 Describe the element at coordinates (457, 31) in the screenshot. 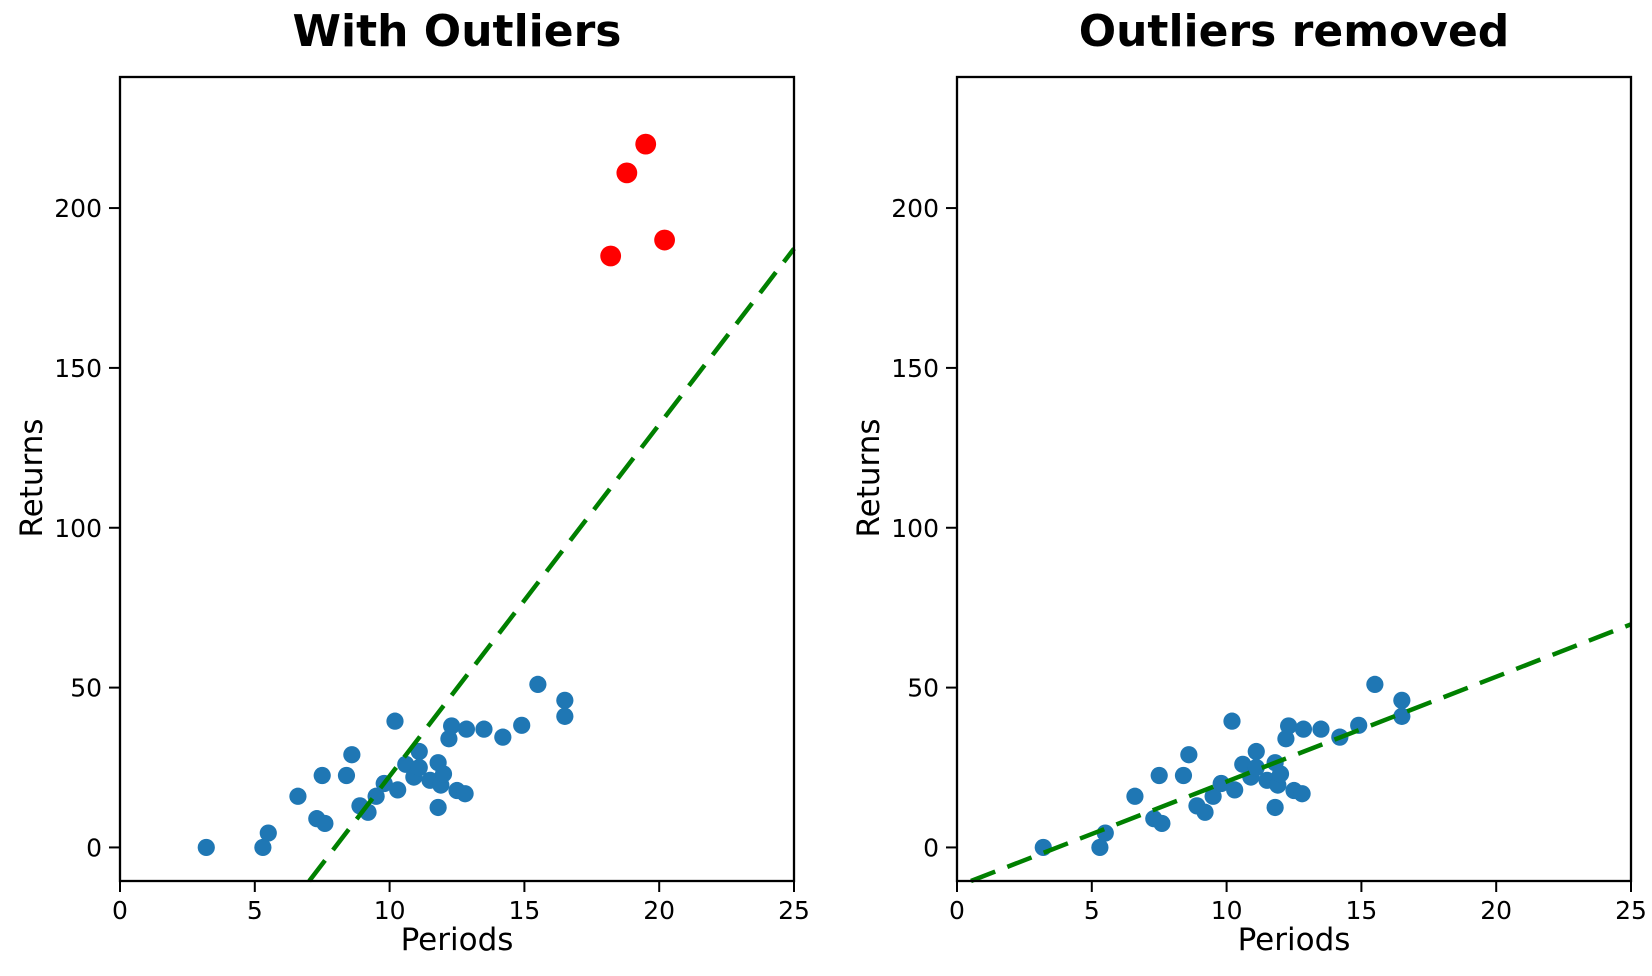

I see `plot-title-with-outliers: With Outliers` at that location.